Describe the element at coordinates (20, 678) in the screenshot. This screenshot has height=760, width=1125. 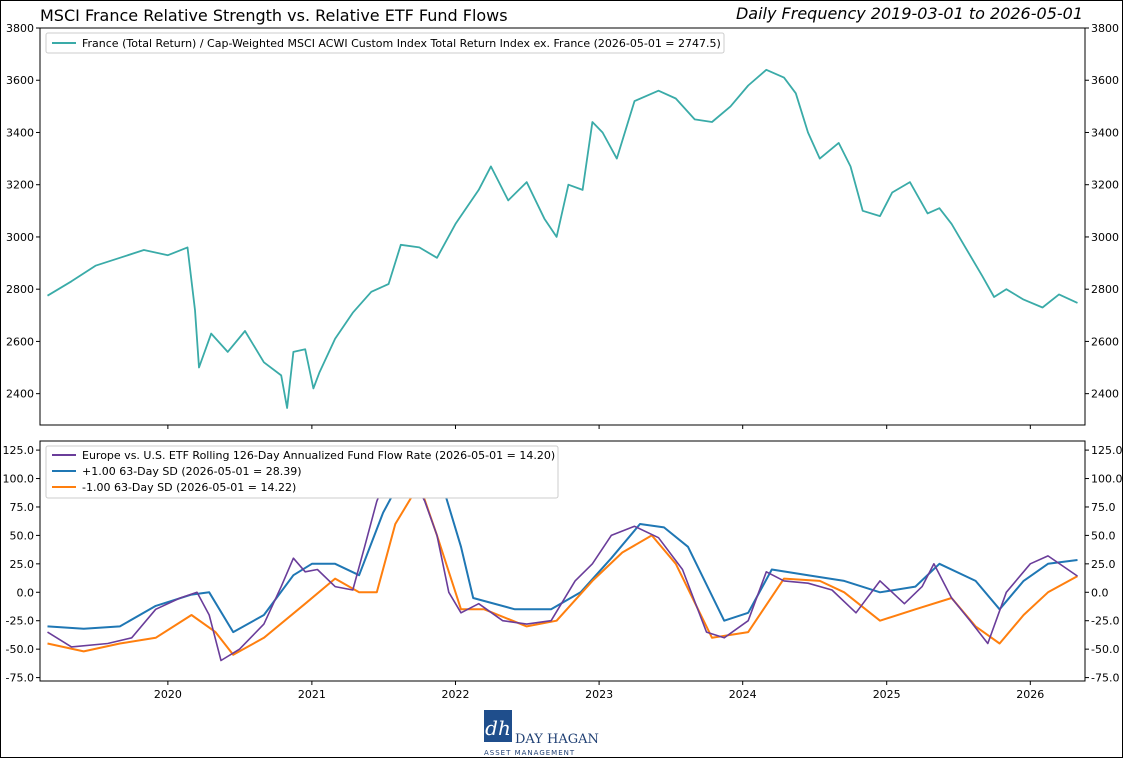
I see `bottom-y-label-left-0: -75.0` at that location.